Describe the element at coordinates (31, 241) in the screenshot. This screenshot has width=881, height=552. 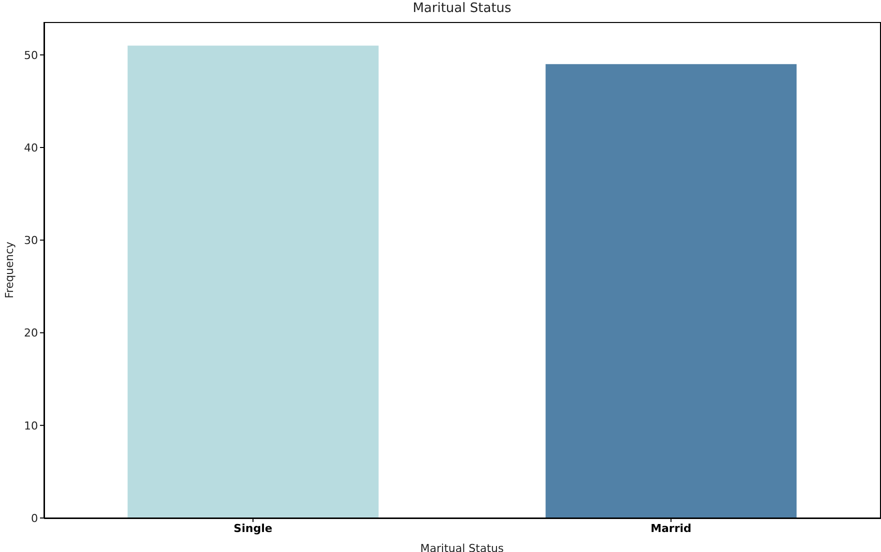
I see `y-tick-label: 30` at that location.